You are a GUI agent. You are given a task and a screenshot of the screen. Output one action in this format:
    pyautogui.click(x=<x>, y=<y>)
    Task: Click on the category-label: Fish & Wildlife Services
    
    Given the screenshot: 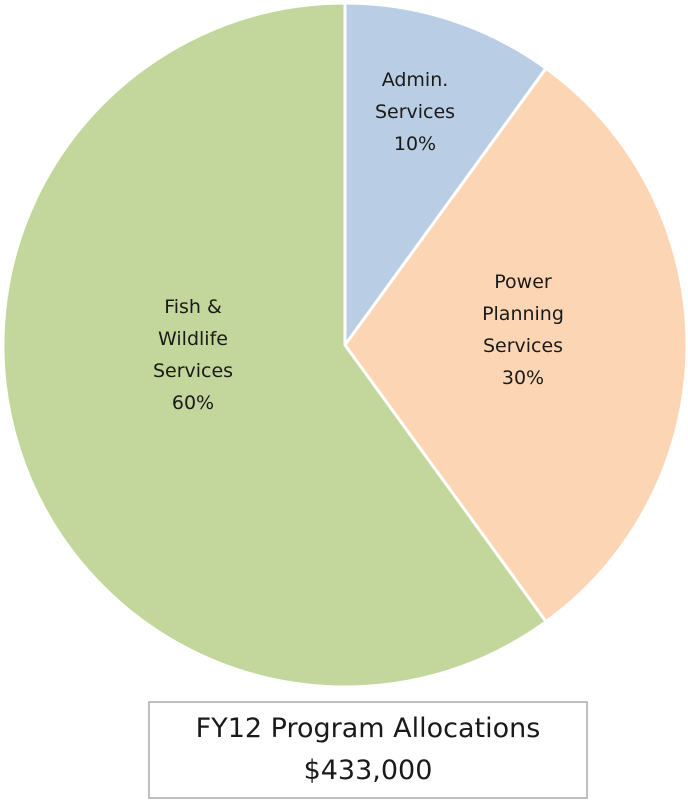 What is the action you would take?
    pyautogui.click(x=193, y=339)
    